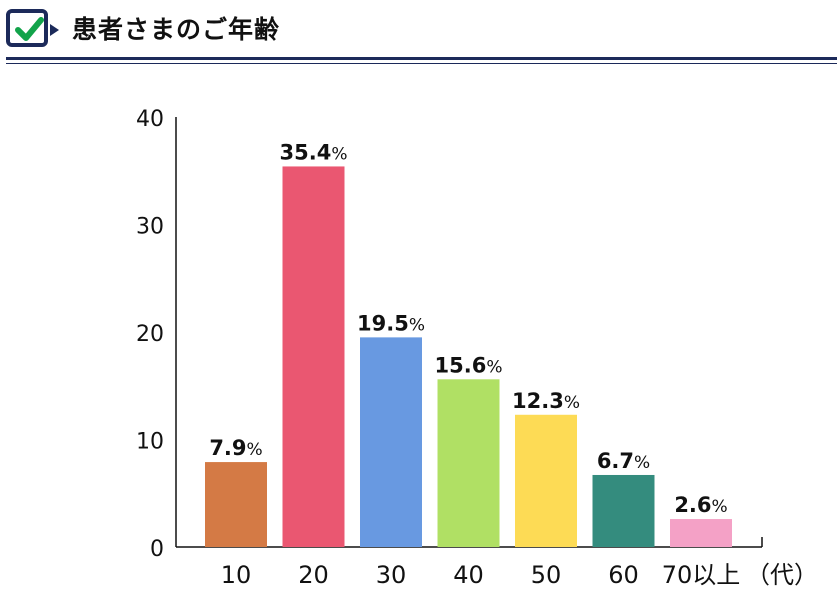 This screenshot has height=603, width=837. I want to click on x-tick-label: 50, so click(546, 575).